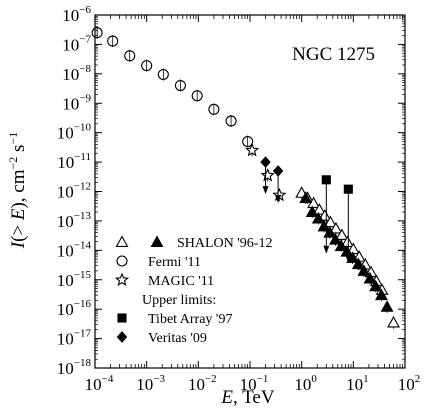  I want to click on legend-item: Veritas '09, so click(161, 338).